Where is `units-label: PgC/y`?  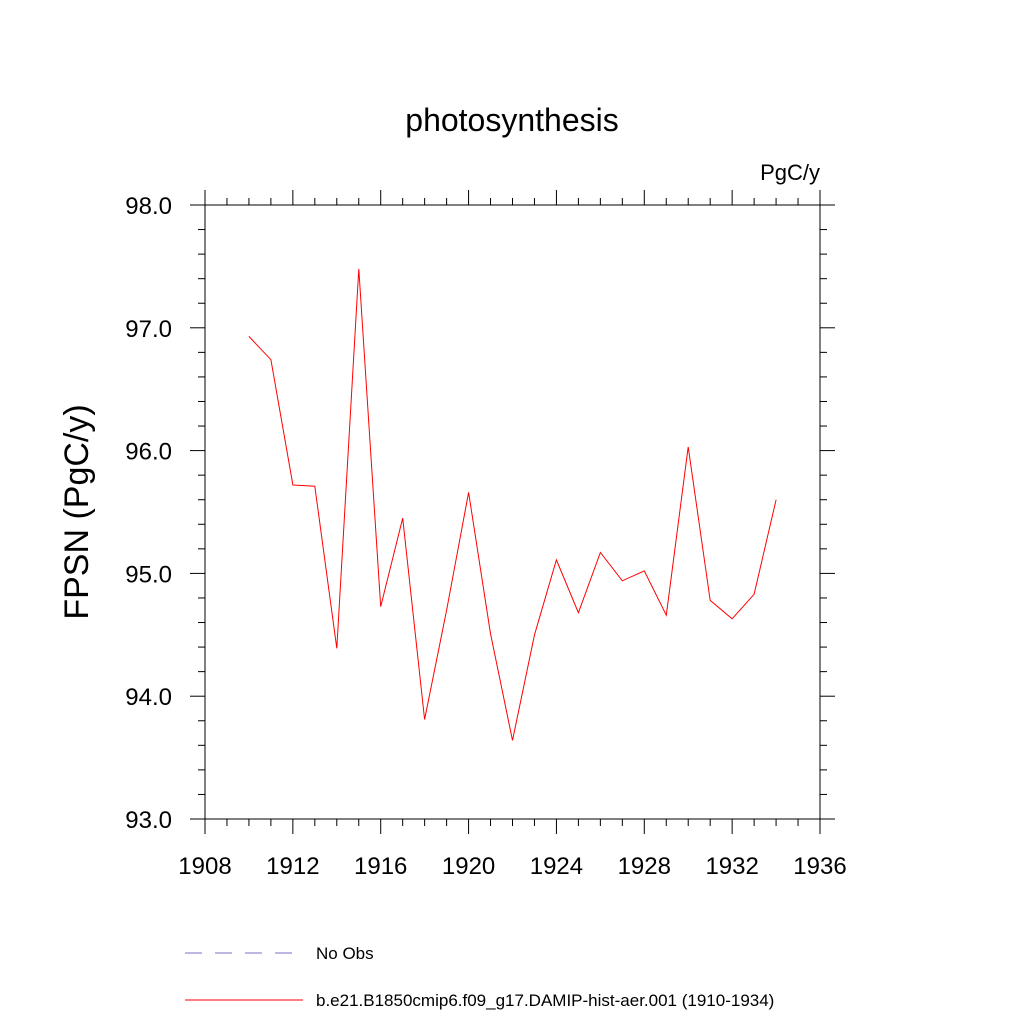
units-label: PgC/y is located at coordinates (790, 172).